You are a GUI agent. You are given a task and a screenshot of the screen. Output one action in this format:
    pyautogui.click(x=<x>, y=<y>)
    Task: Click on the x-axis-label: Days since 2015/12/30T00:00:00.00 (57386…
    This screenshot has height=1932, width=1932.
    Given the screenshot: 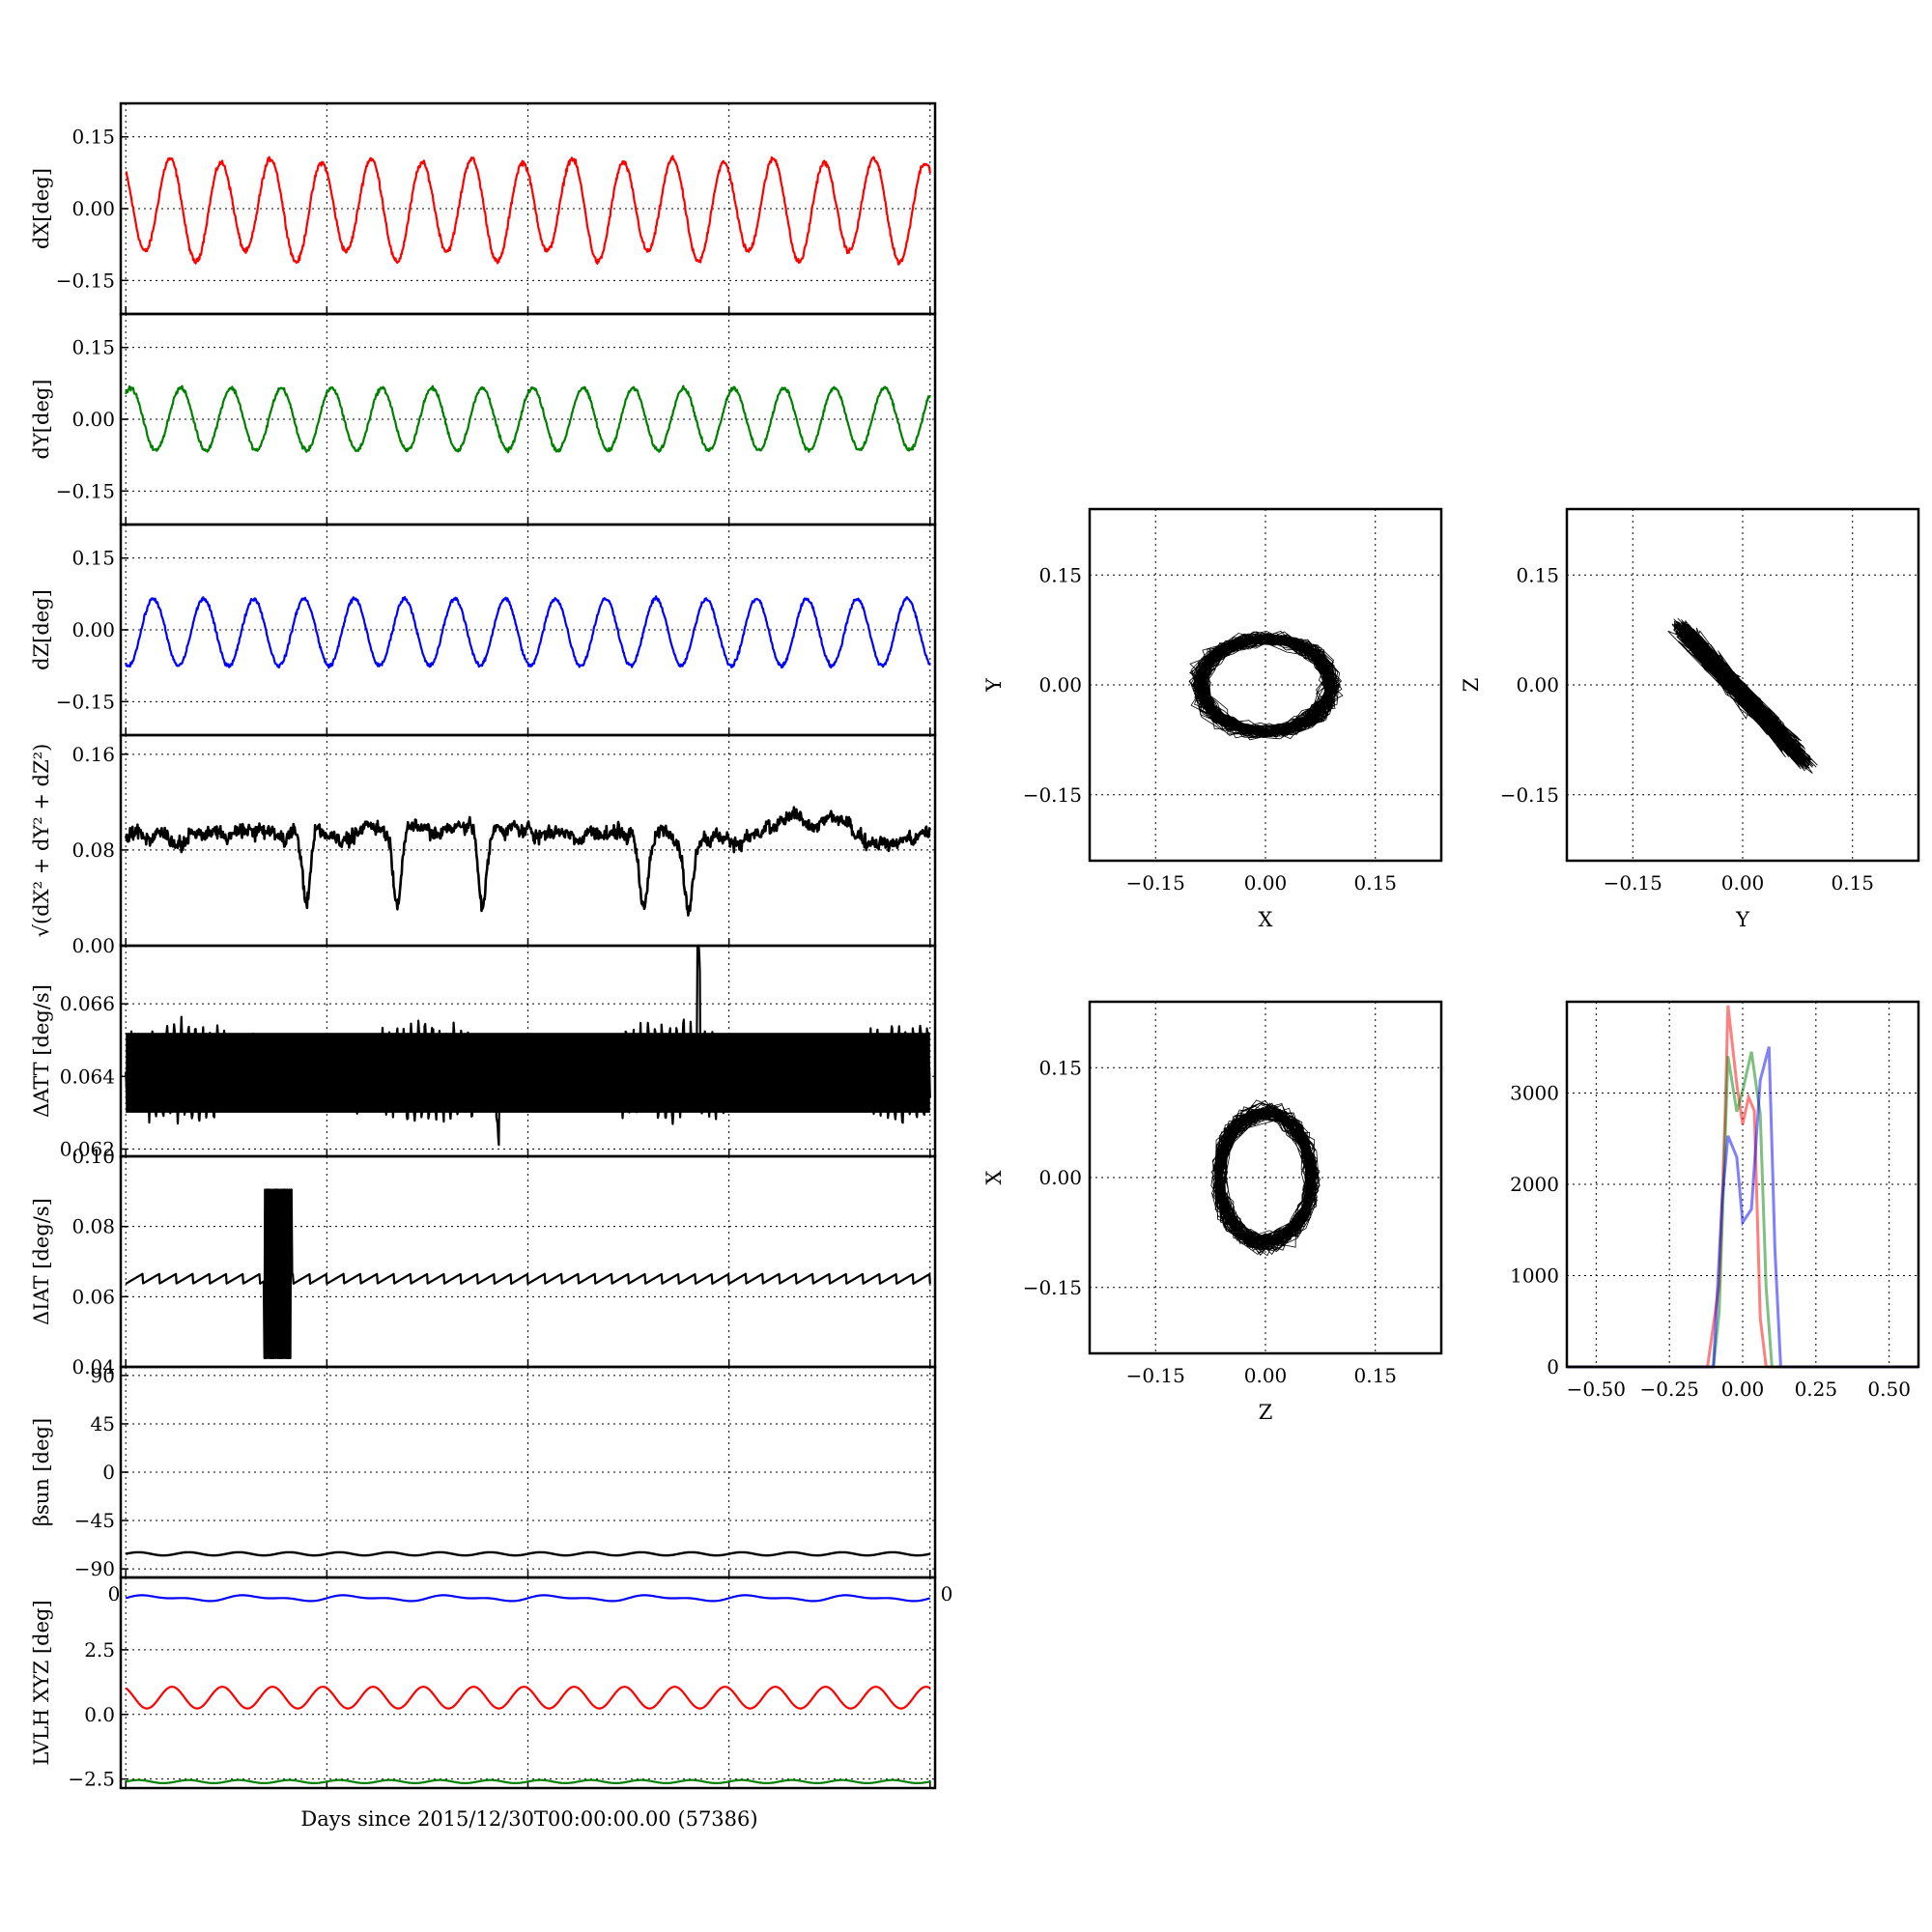 What is the action you would take?
    pyautogui.click(x=528, y=1819)
    